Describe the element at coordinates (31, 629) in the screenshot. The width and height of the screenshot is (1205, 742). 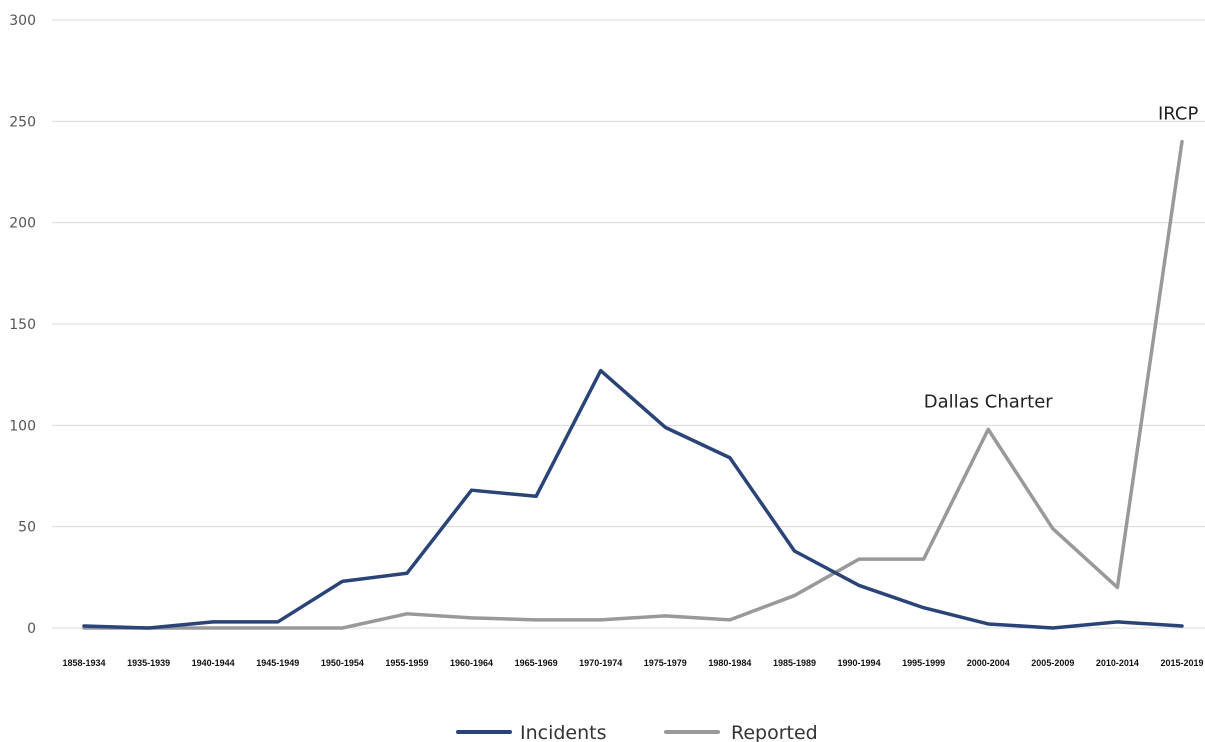
I see `y-tick-label-0: 0` at that location.